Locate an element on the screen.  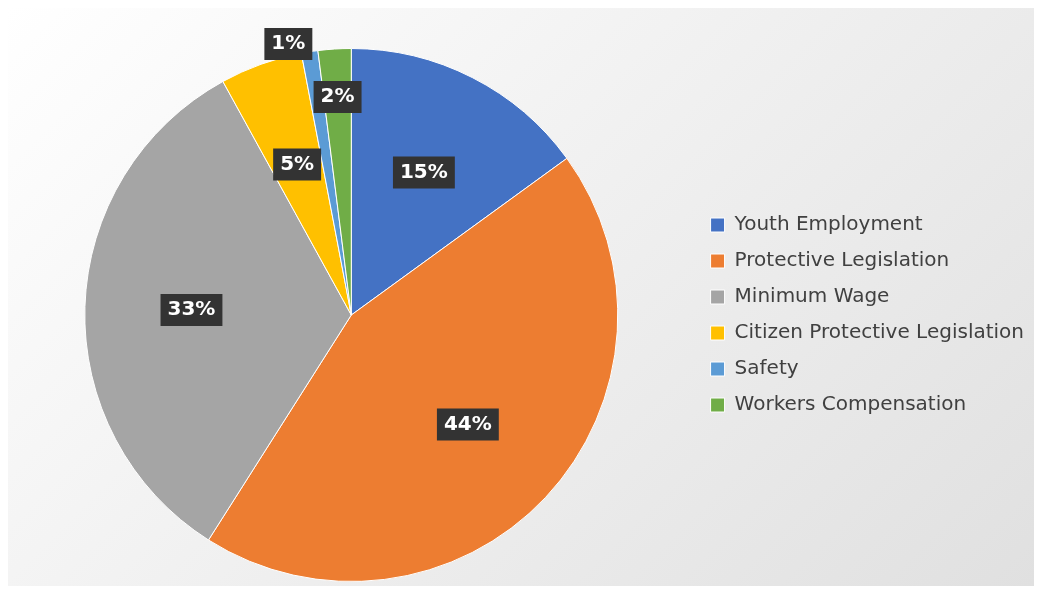
data-label: 5% is located at coordinates (297, 162).